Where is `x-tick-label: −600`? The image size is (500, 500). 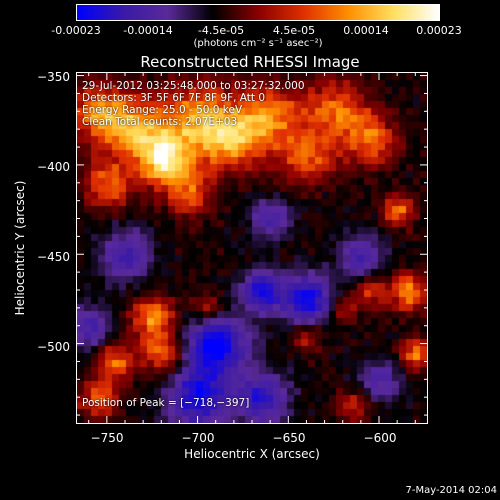
x-tick-label: −600 is located at coordinates (380, 438).